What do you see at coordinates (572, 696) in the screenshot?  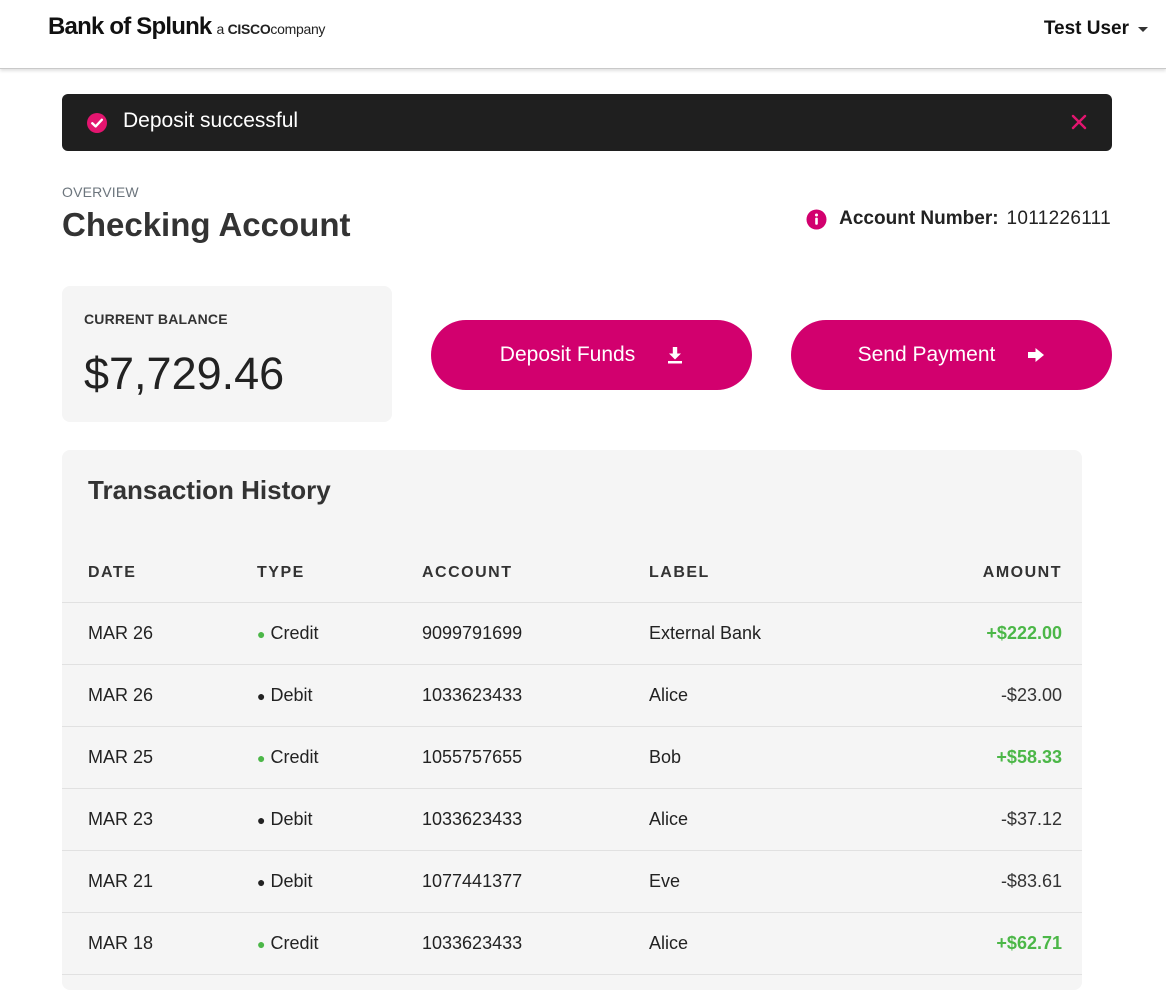 I see `table-row: MAR 26 ● Debit 1033623433 Alice -$23.00` at bounding box center [572, 696].